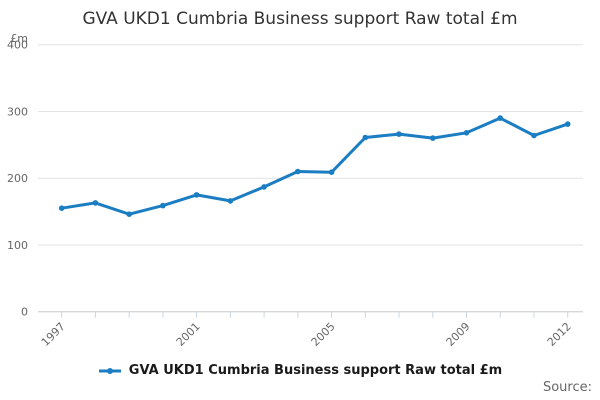 Image resolution: width=600 pixels, height=400 pixels. I want to click on x-tick-label: 2012, so click(559, 334).